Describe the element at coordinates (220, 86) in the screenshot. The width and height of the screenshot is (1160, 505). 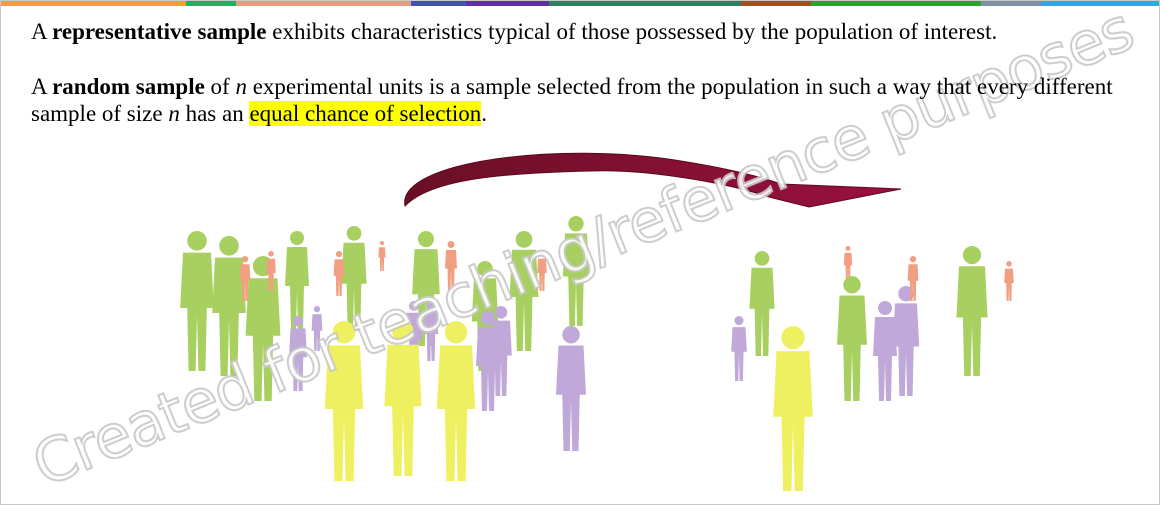
I see `text: of` at that location.